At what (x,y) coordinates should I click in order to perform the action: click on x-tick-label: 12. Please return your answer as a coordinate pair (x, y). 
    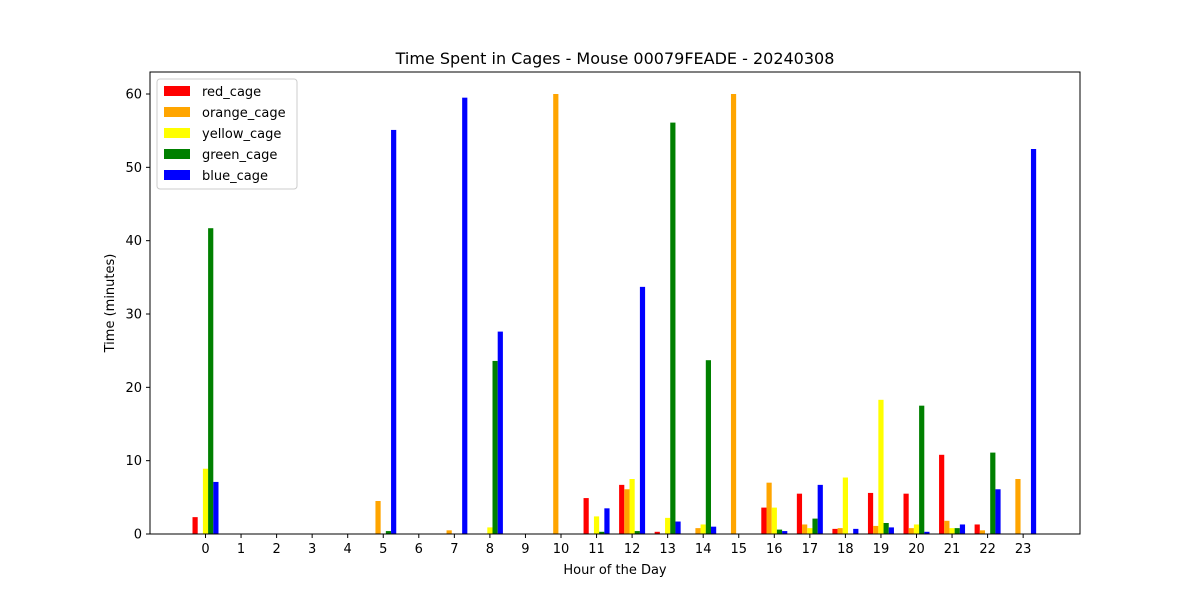
    Looking at the image, I should click on (632, 549).